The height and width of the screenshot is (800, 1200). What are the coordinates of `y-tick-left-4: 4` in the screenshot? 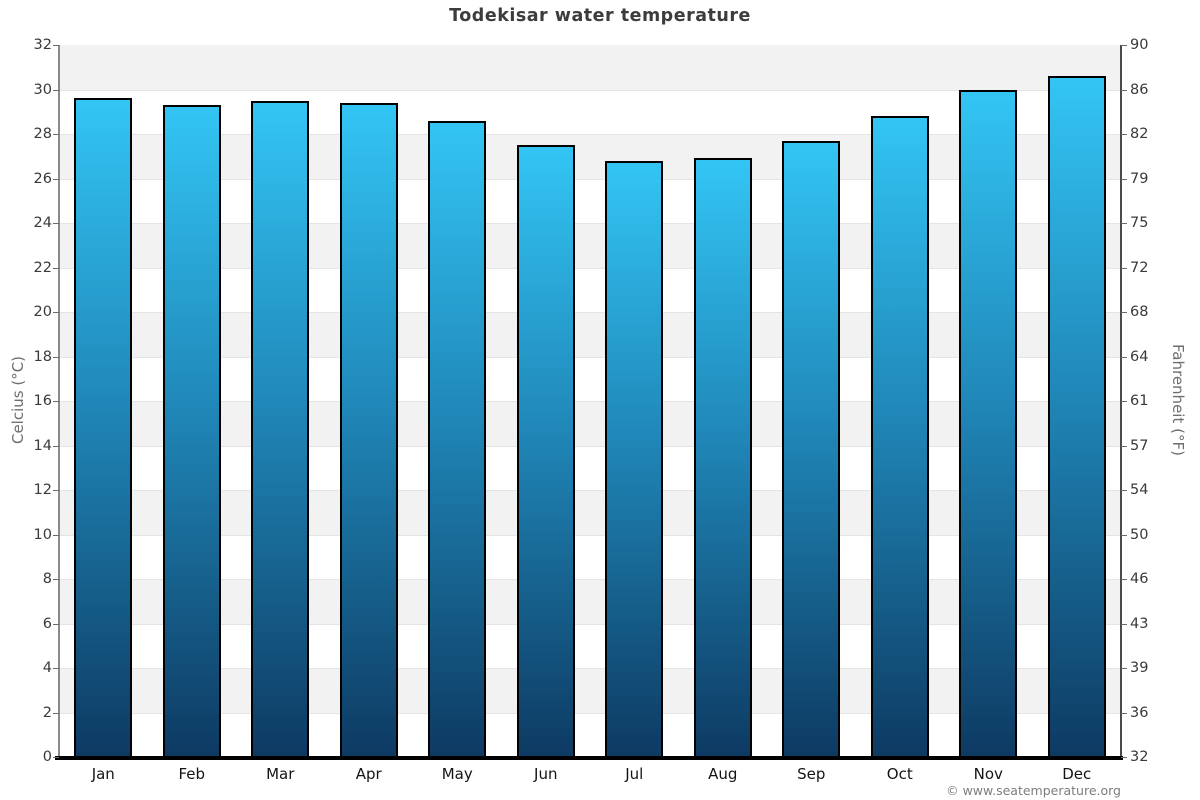 It's located at (47, 667).